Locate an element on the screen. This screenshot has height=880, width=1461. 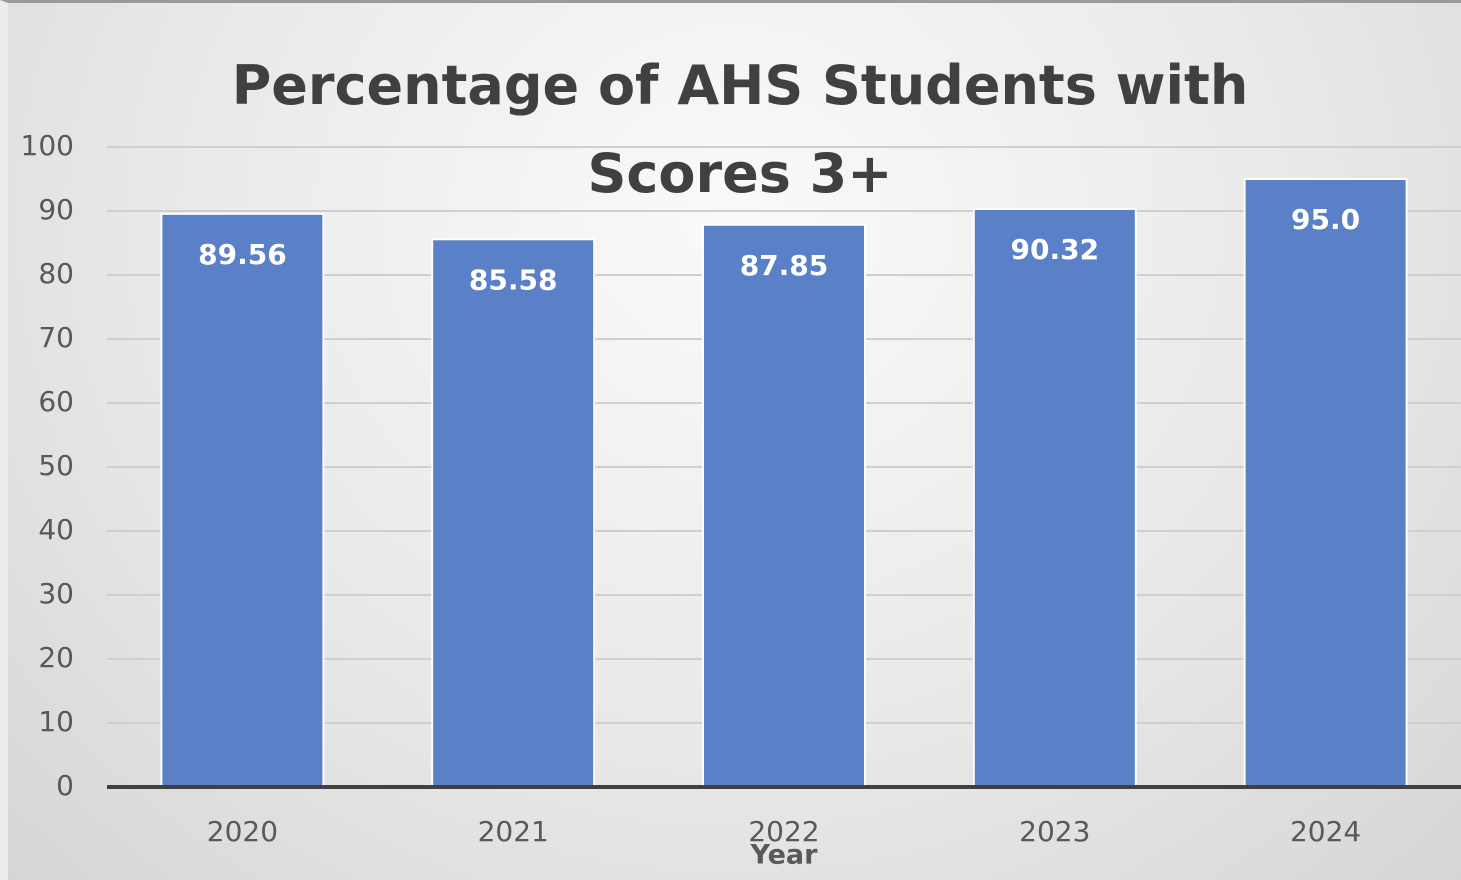
x-tick-label: 2020 is located at coordinates (242, 831).